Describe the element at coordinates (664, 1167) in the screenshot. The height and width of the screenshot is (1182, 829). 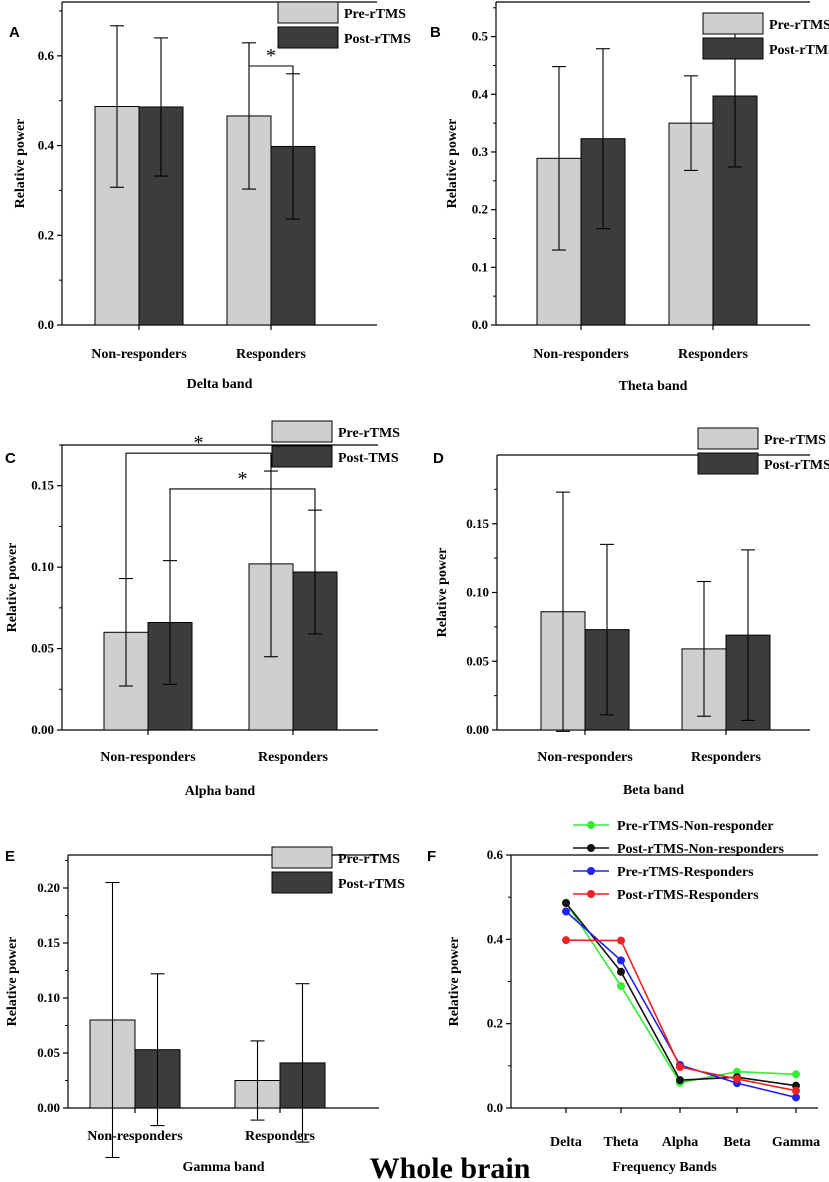
I see `x-axis-title: Frequency Bands` at that location.